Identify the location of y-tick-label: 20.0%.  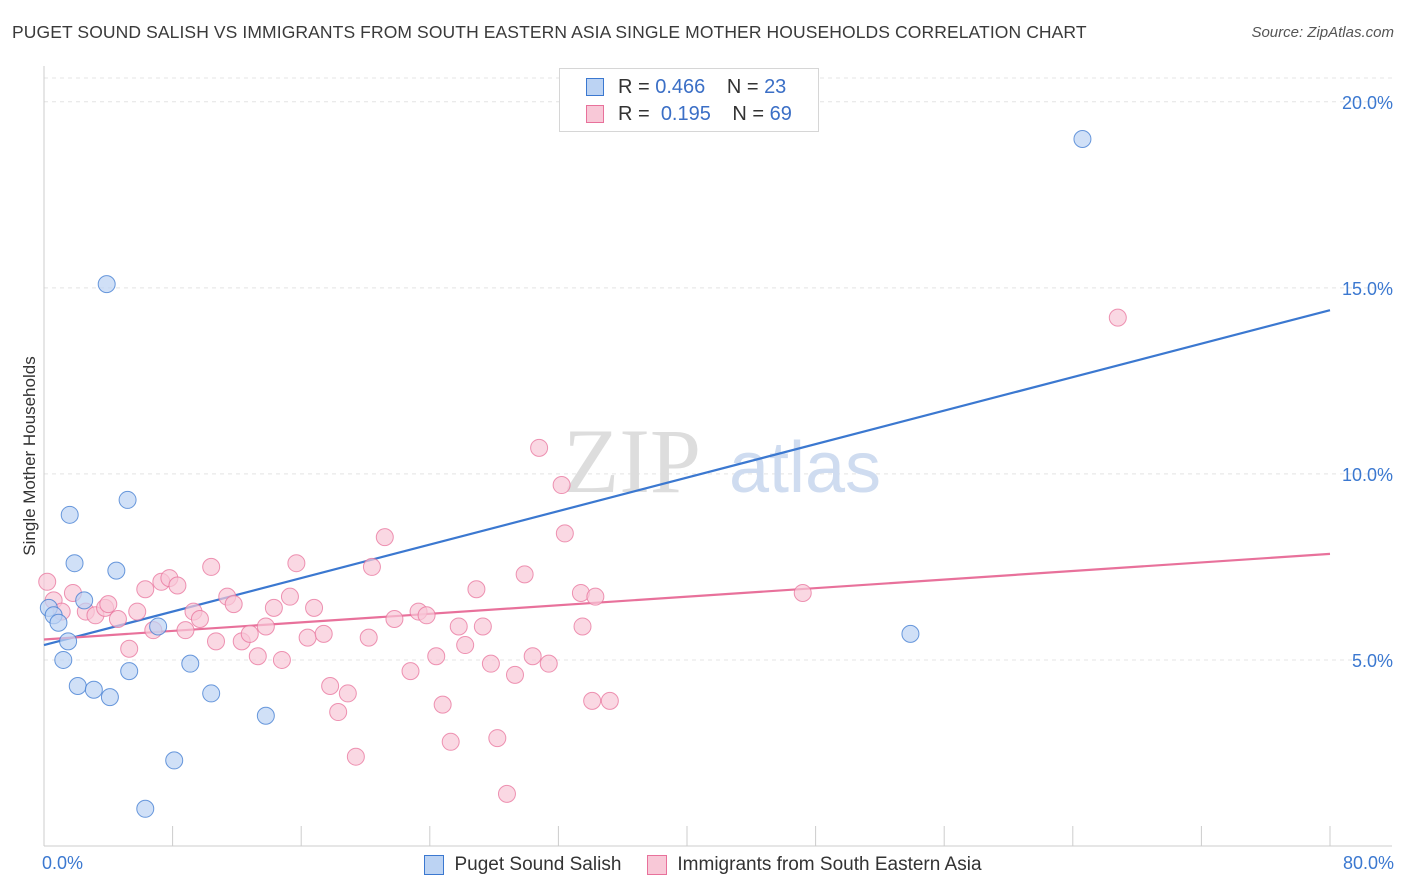
(1367, 103).